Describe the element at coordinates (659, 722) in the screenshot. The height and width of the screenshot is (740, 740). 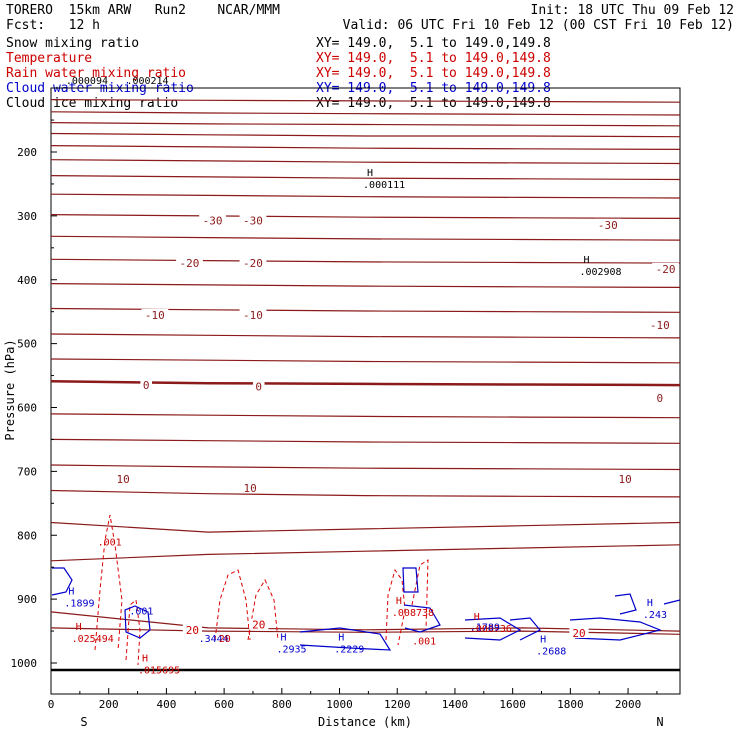
I see `north-end-label: N` at that location.